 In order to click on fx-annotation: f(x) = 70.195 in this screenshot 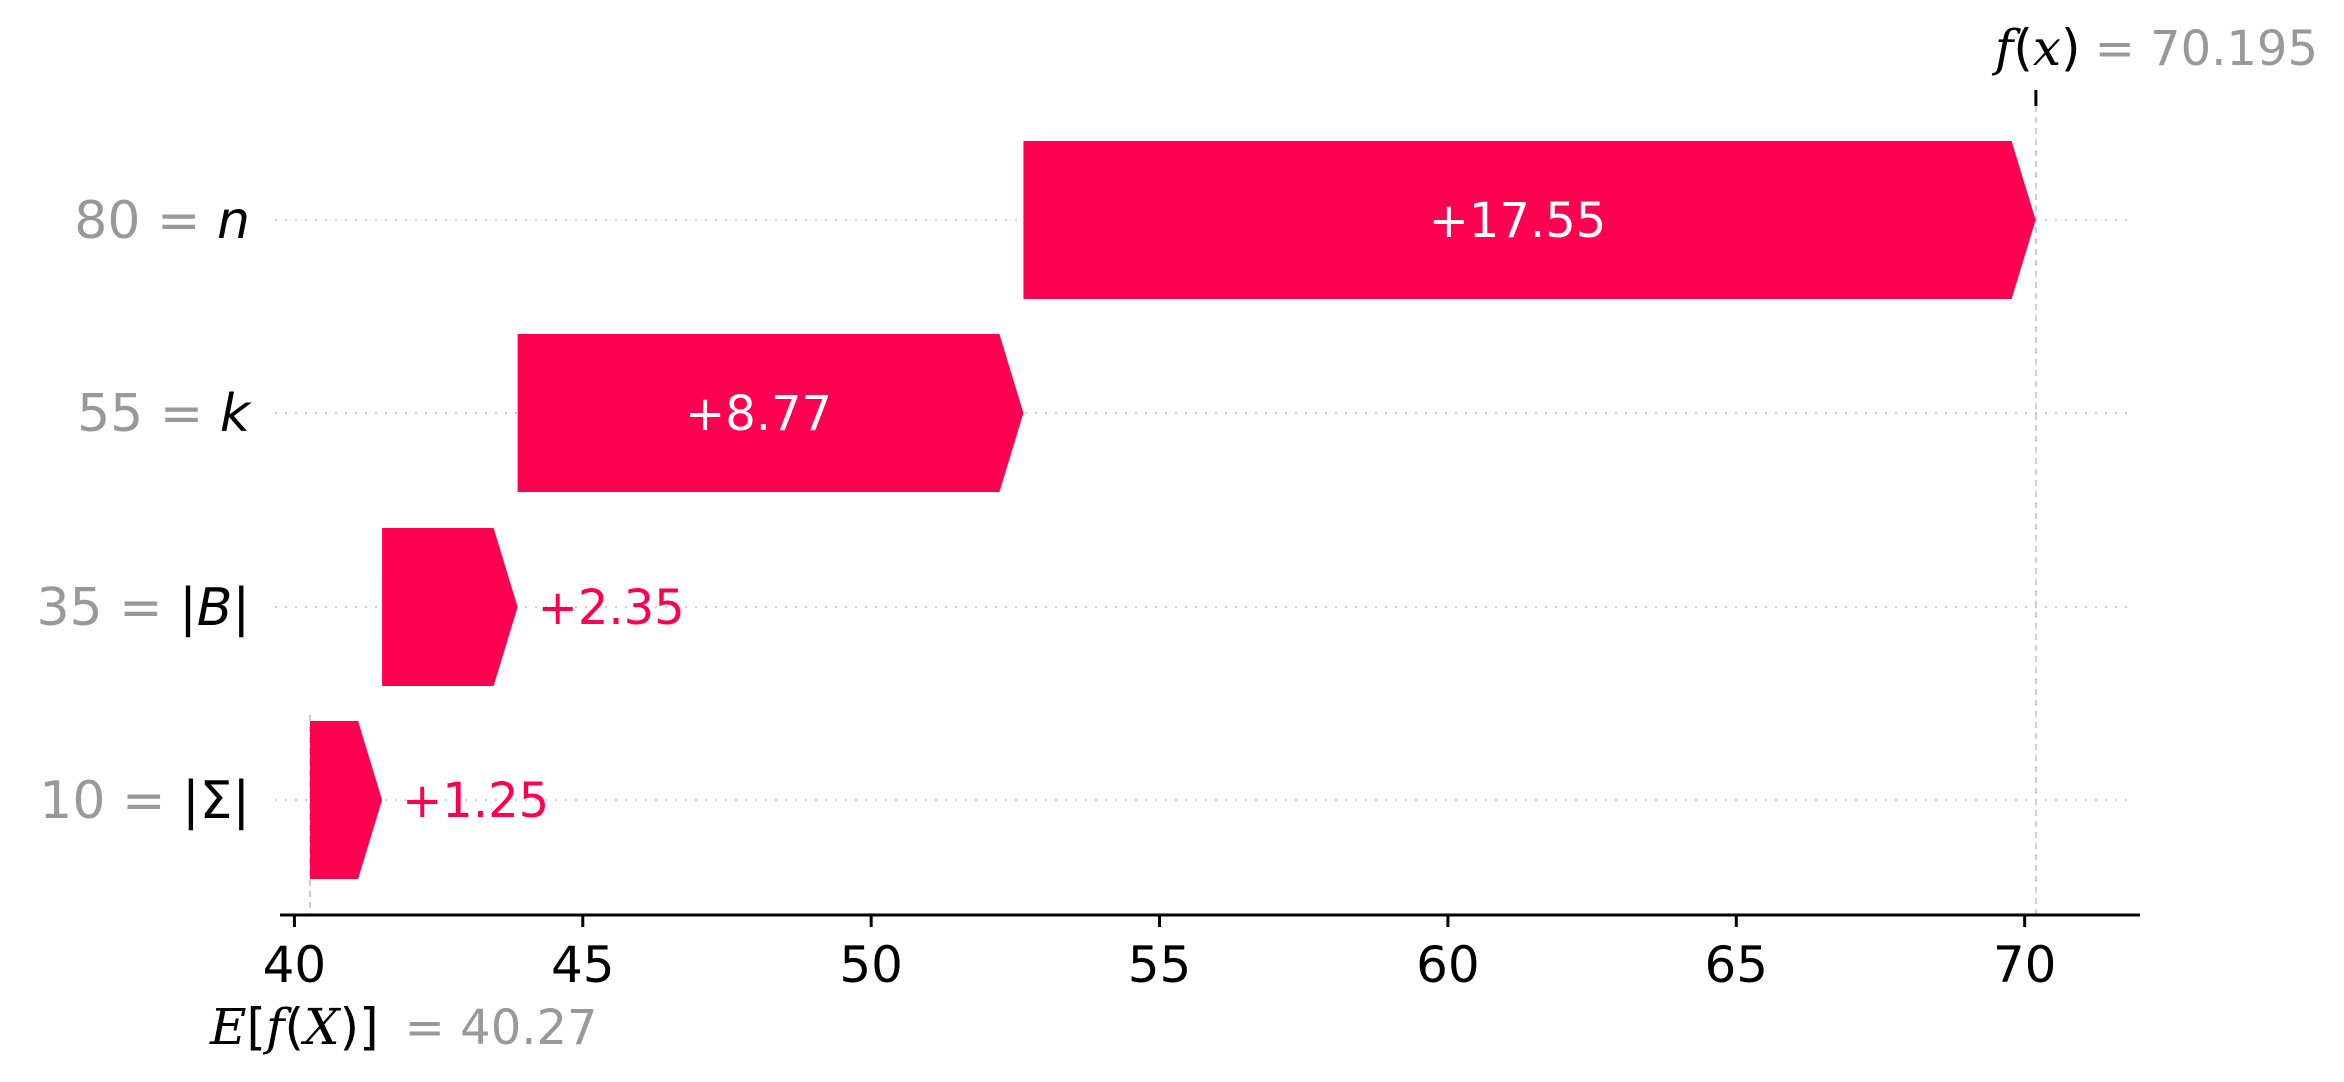, I will do `click(2154, 48)`.